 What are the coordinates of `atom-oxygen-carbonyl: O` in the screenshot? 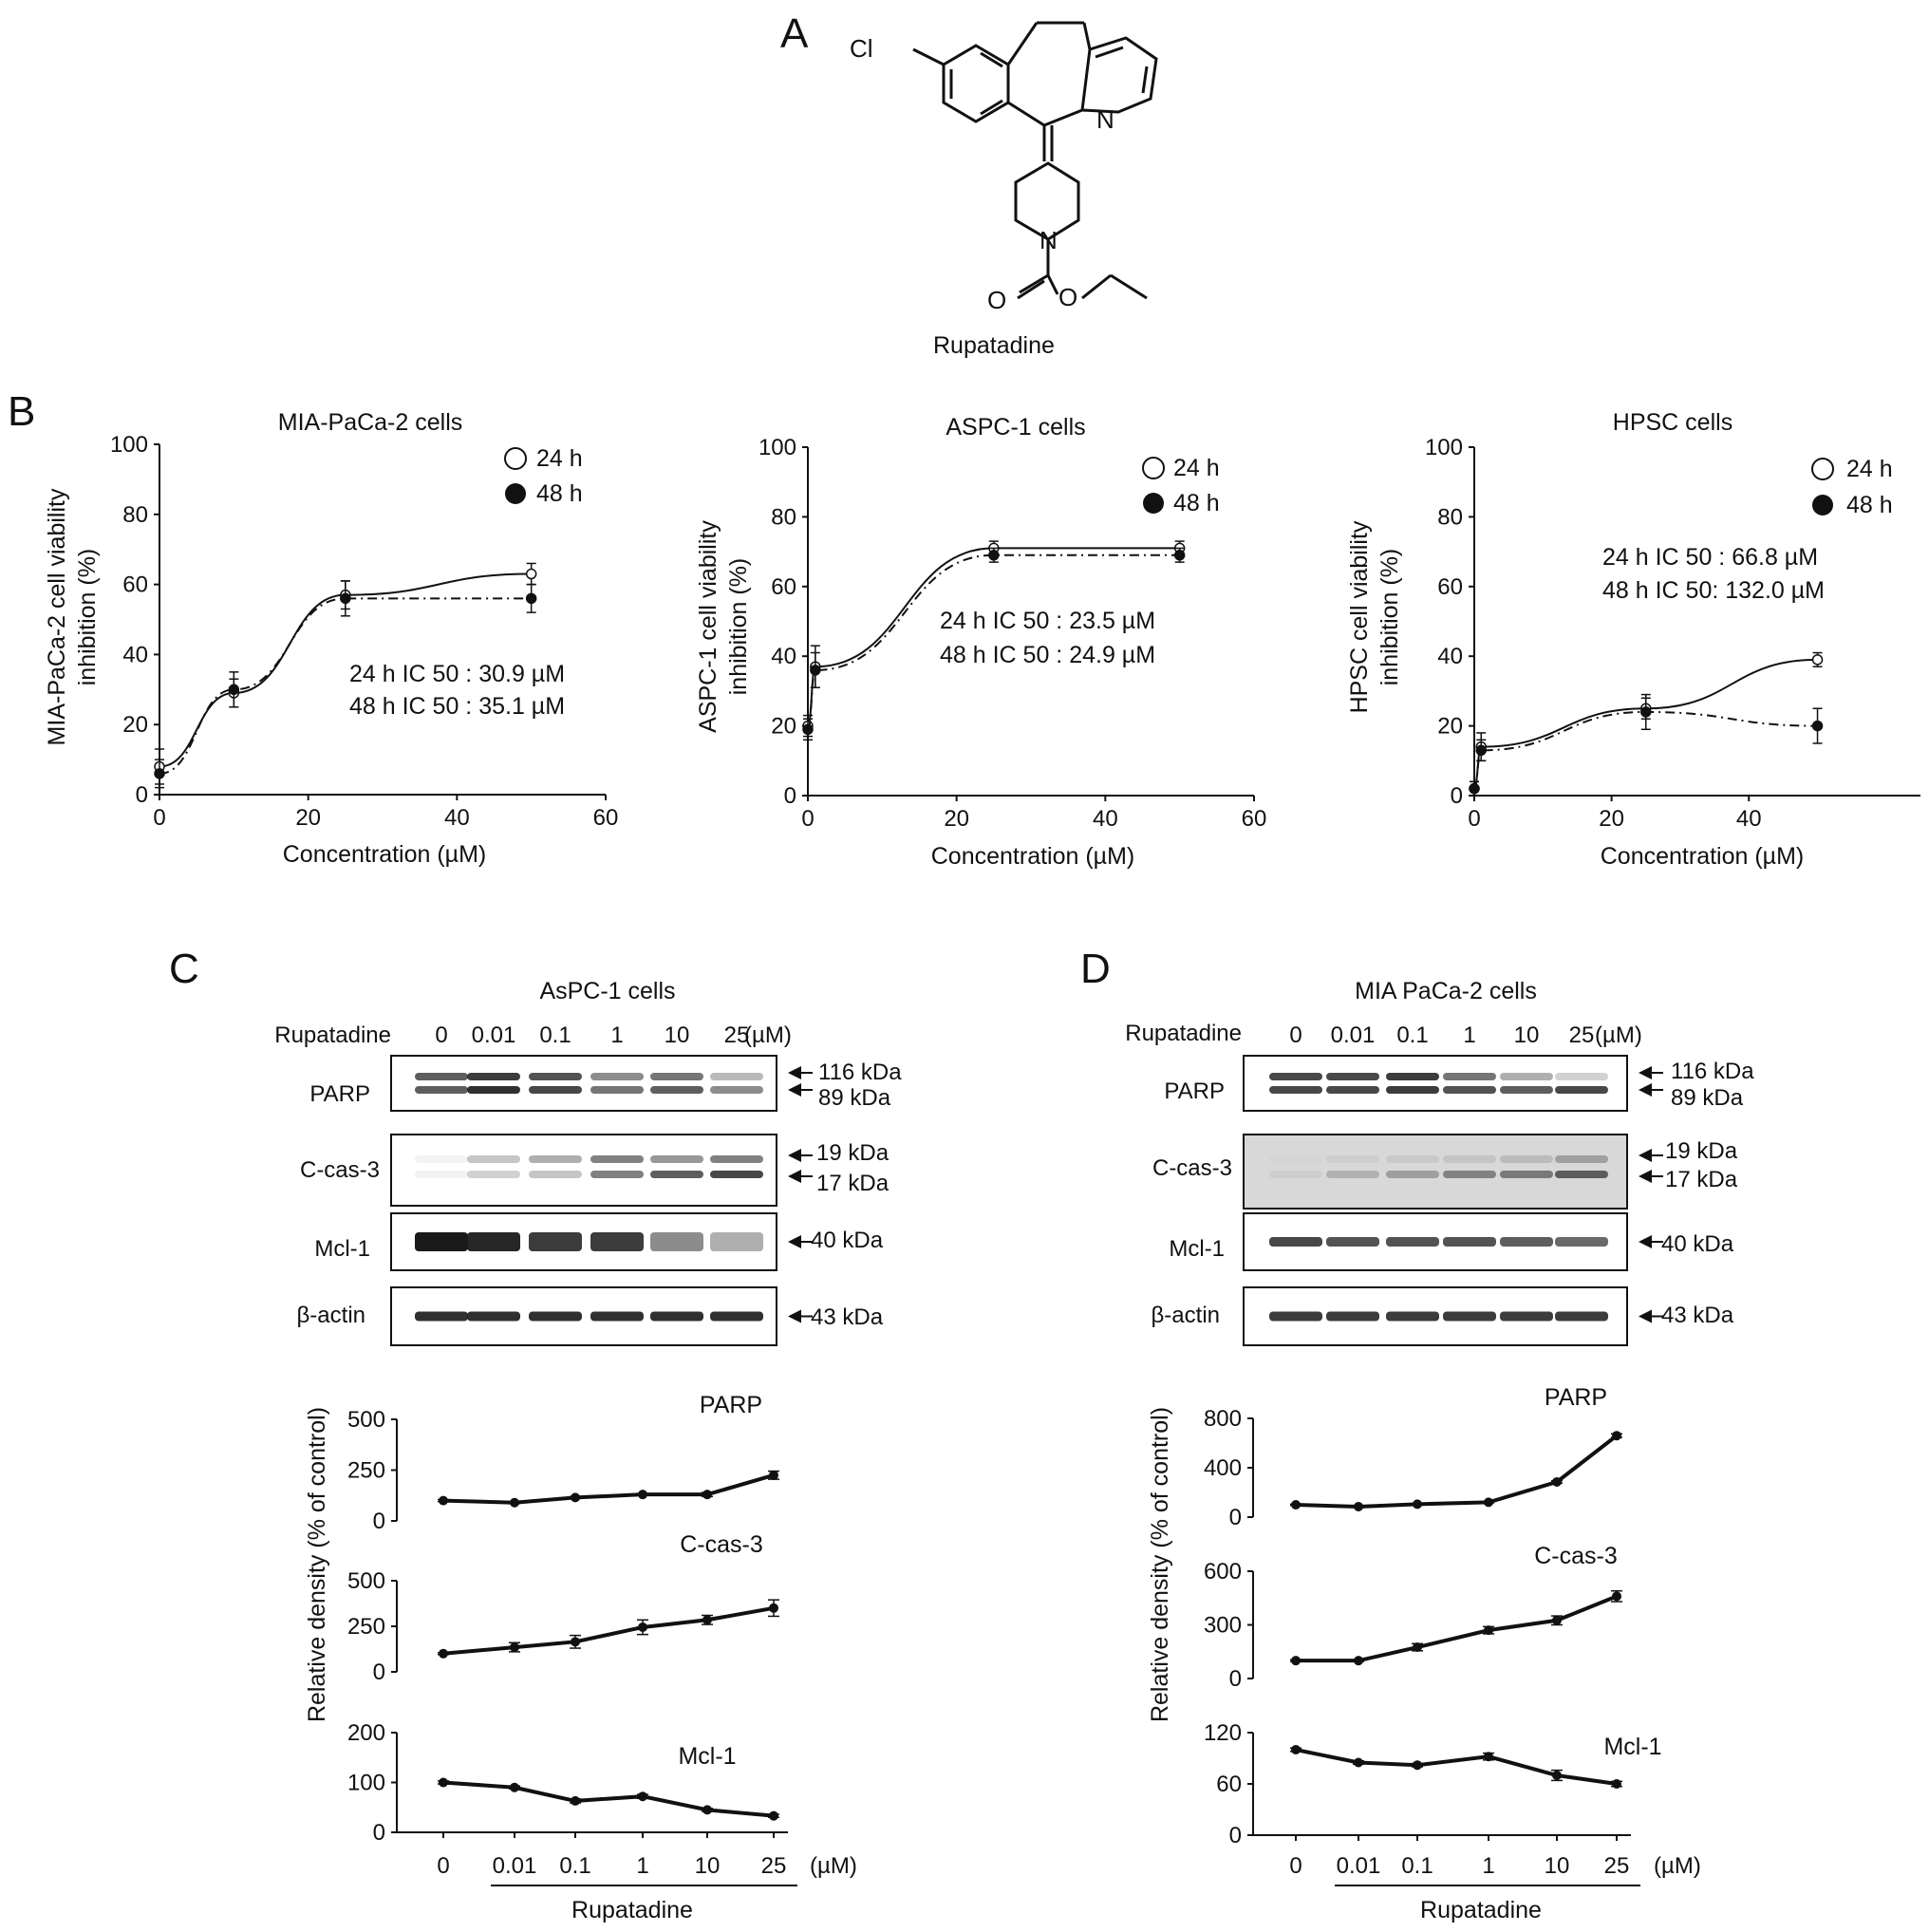 It's located at (996, 300).